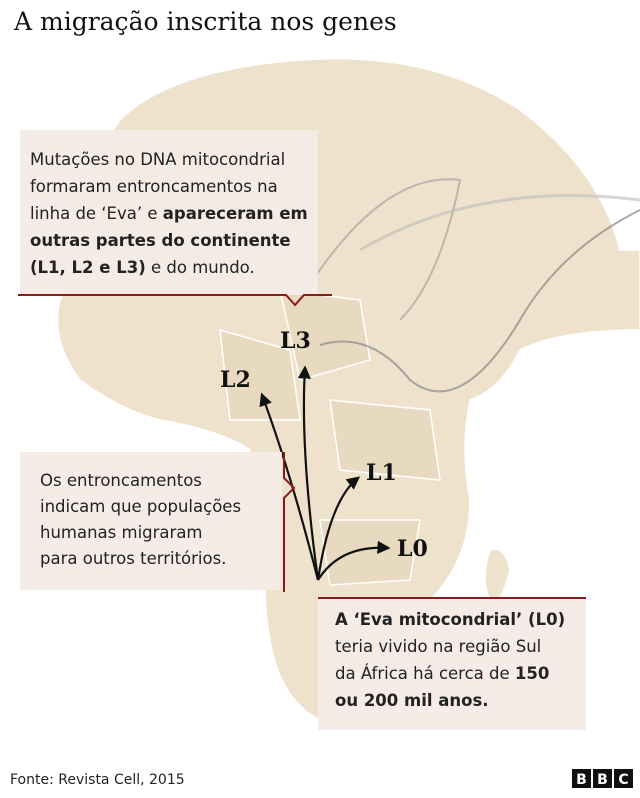  I want to click on callout-text: ou 200 mil anos., so click(412, 700).